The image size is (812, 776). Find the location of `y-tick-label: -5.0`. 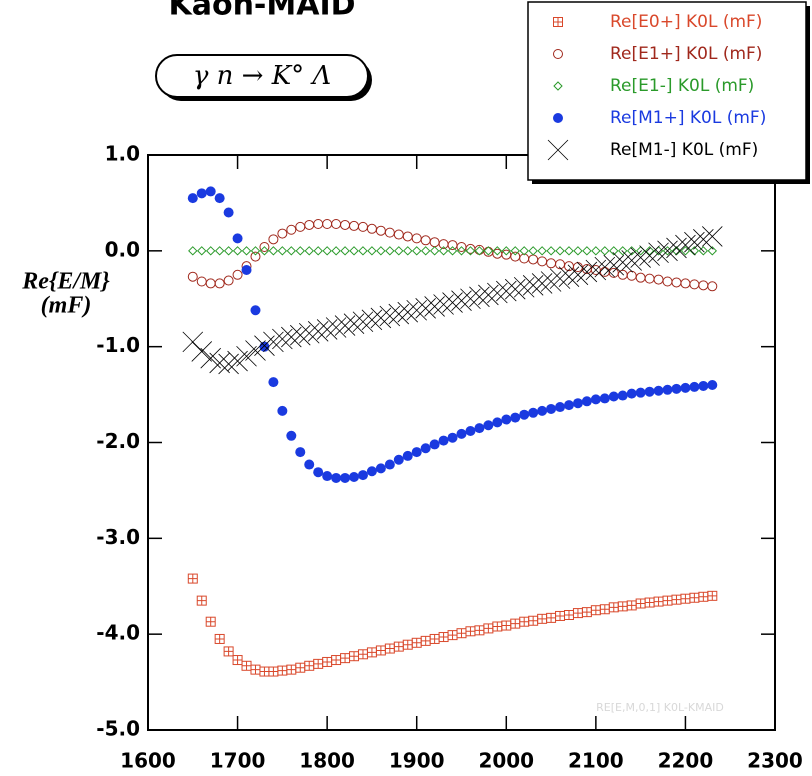

y-tick-label: -5.0 is located at coordinates (118, 729).